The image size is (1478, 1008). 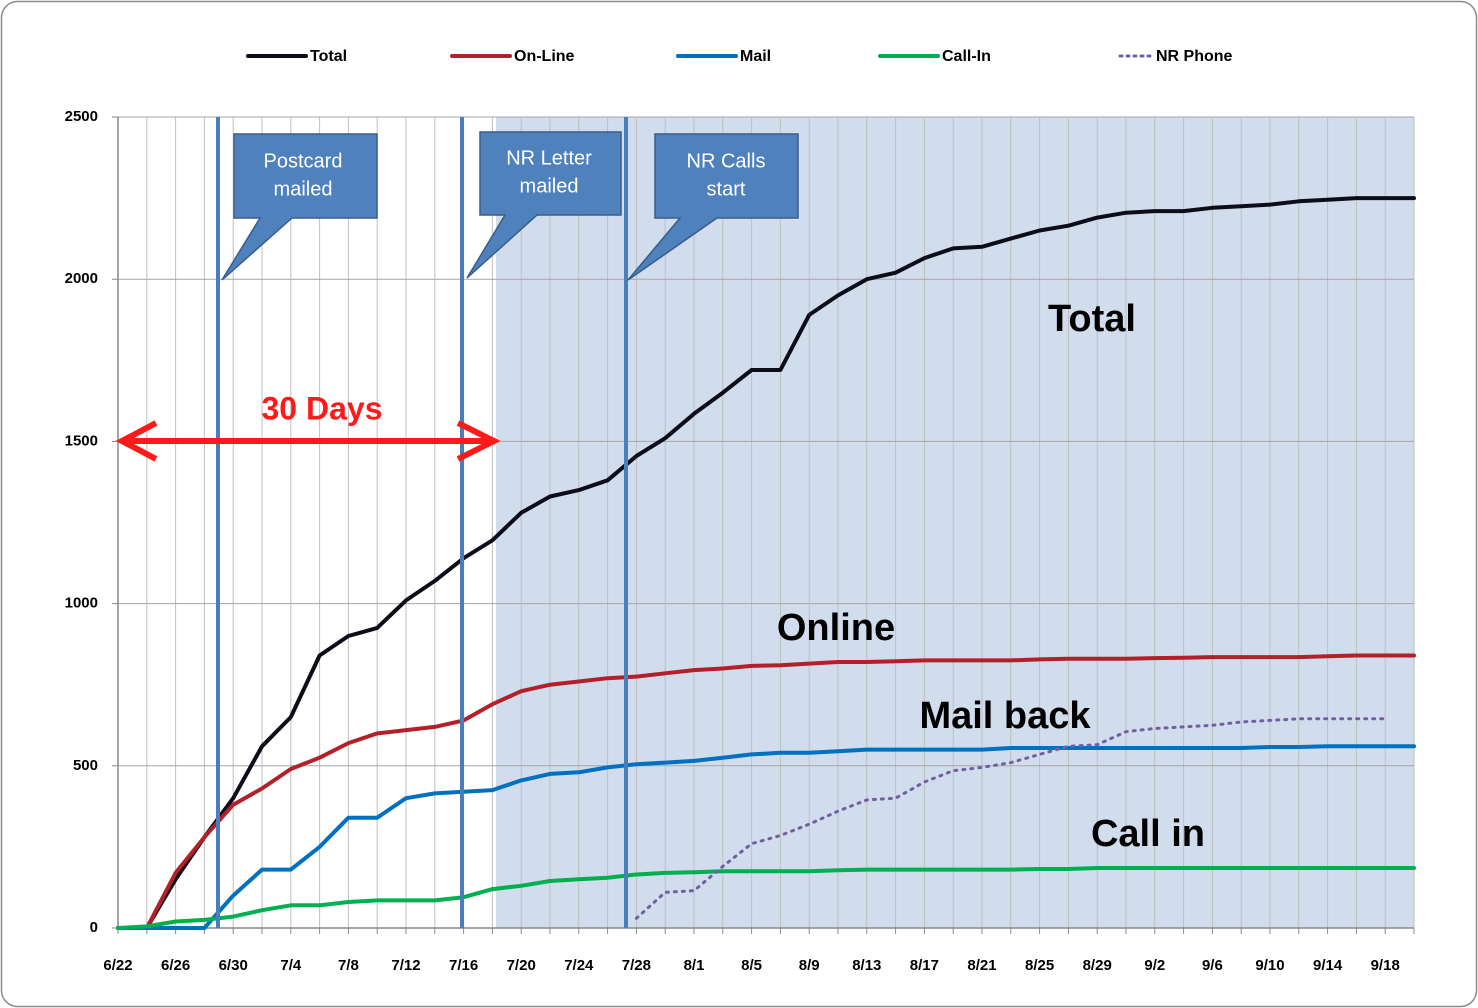 What do you see at coordinates (303, 161) in the screenshot?
I see `callout-text: Postcard` at bounding box center [303, 161].